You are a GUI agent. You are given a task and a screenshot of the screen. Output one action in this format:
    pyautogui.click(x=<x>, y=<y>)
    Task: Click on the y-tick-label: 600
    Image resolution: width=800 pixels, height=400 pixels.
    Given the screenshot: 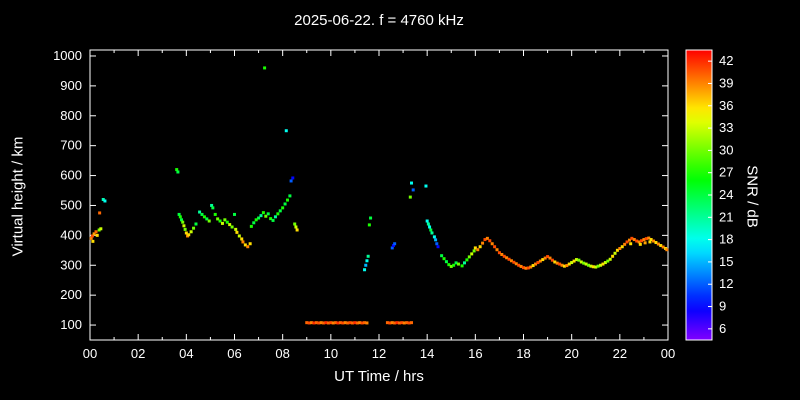 What is the action you would take?
    pyautogui.click(x=71, y=175)
    